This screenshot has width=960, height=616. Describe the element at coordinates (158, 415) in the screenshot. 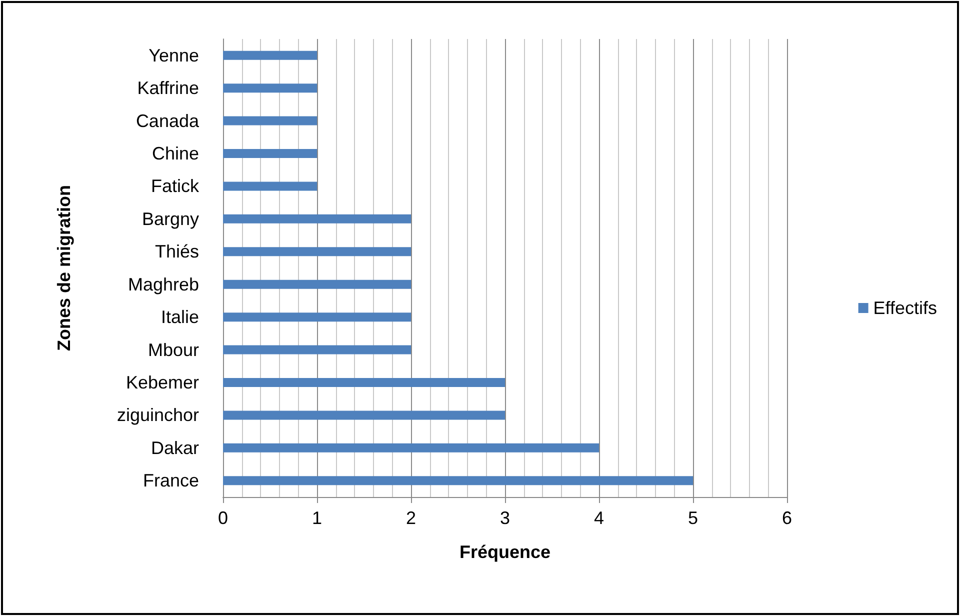

I see `y-tick-label: ziguinchor` at that location.